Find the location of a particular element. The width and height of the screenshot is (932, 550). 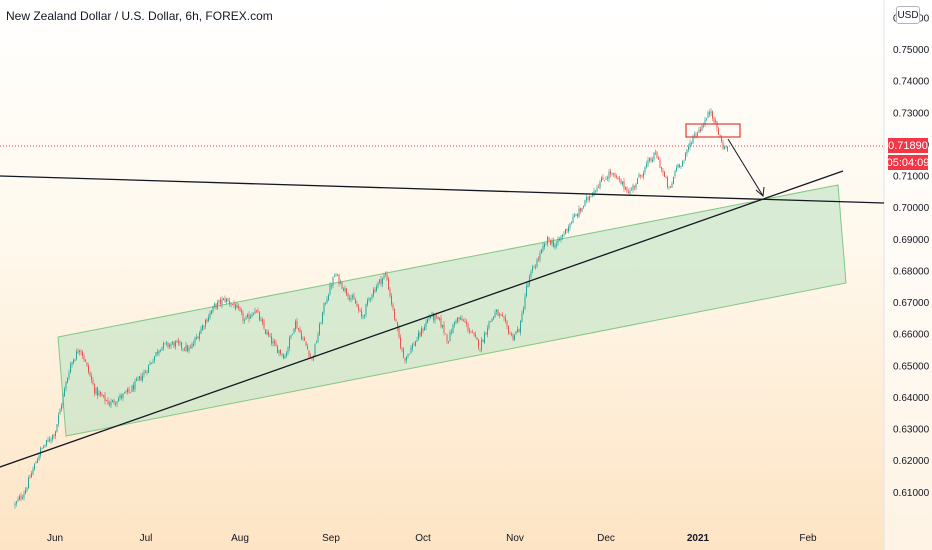

currency-selector: USD is located at coordinates (908, 15).